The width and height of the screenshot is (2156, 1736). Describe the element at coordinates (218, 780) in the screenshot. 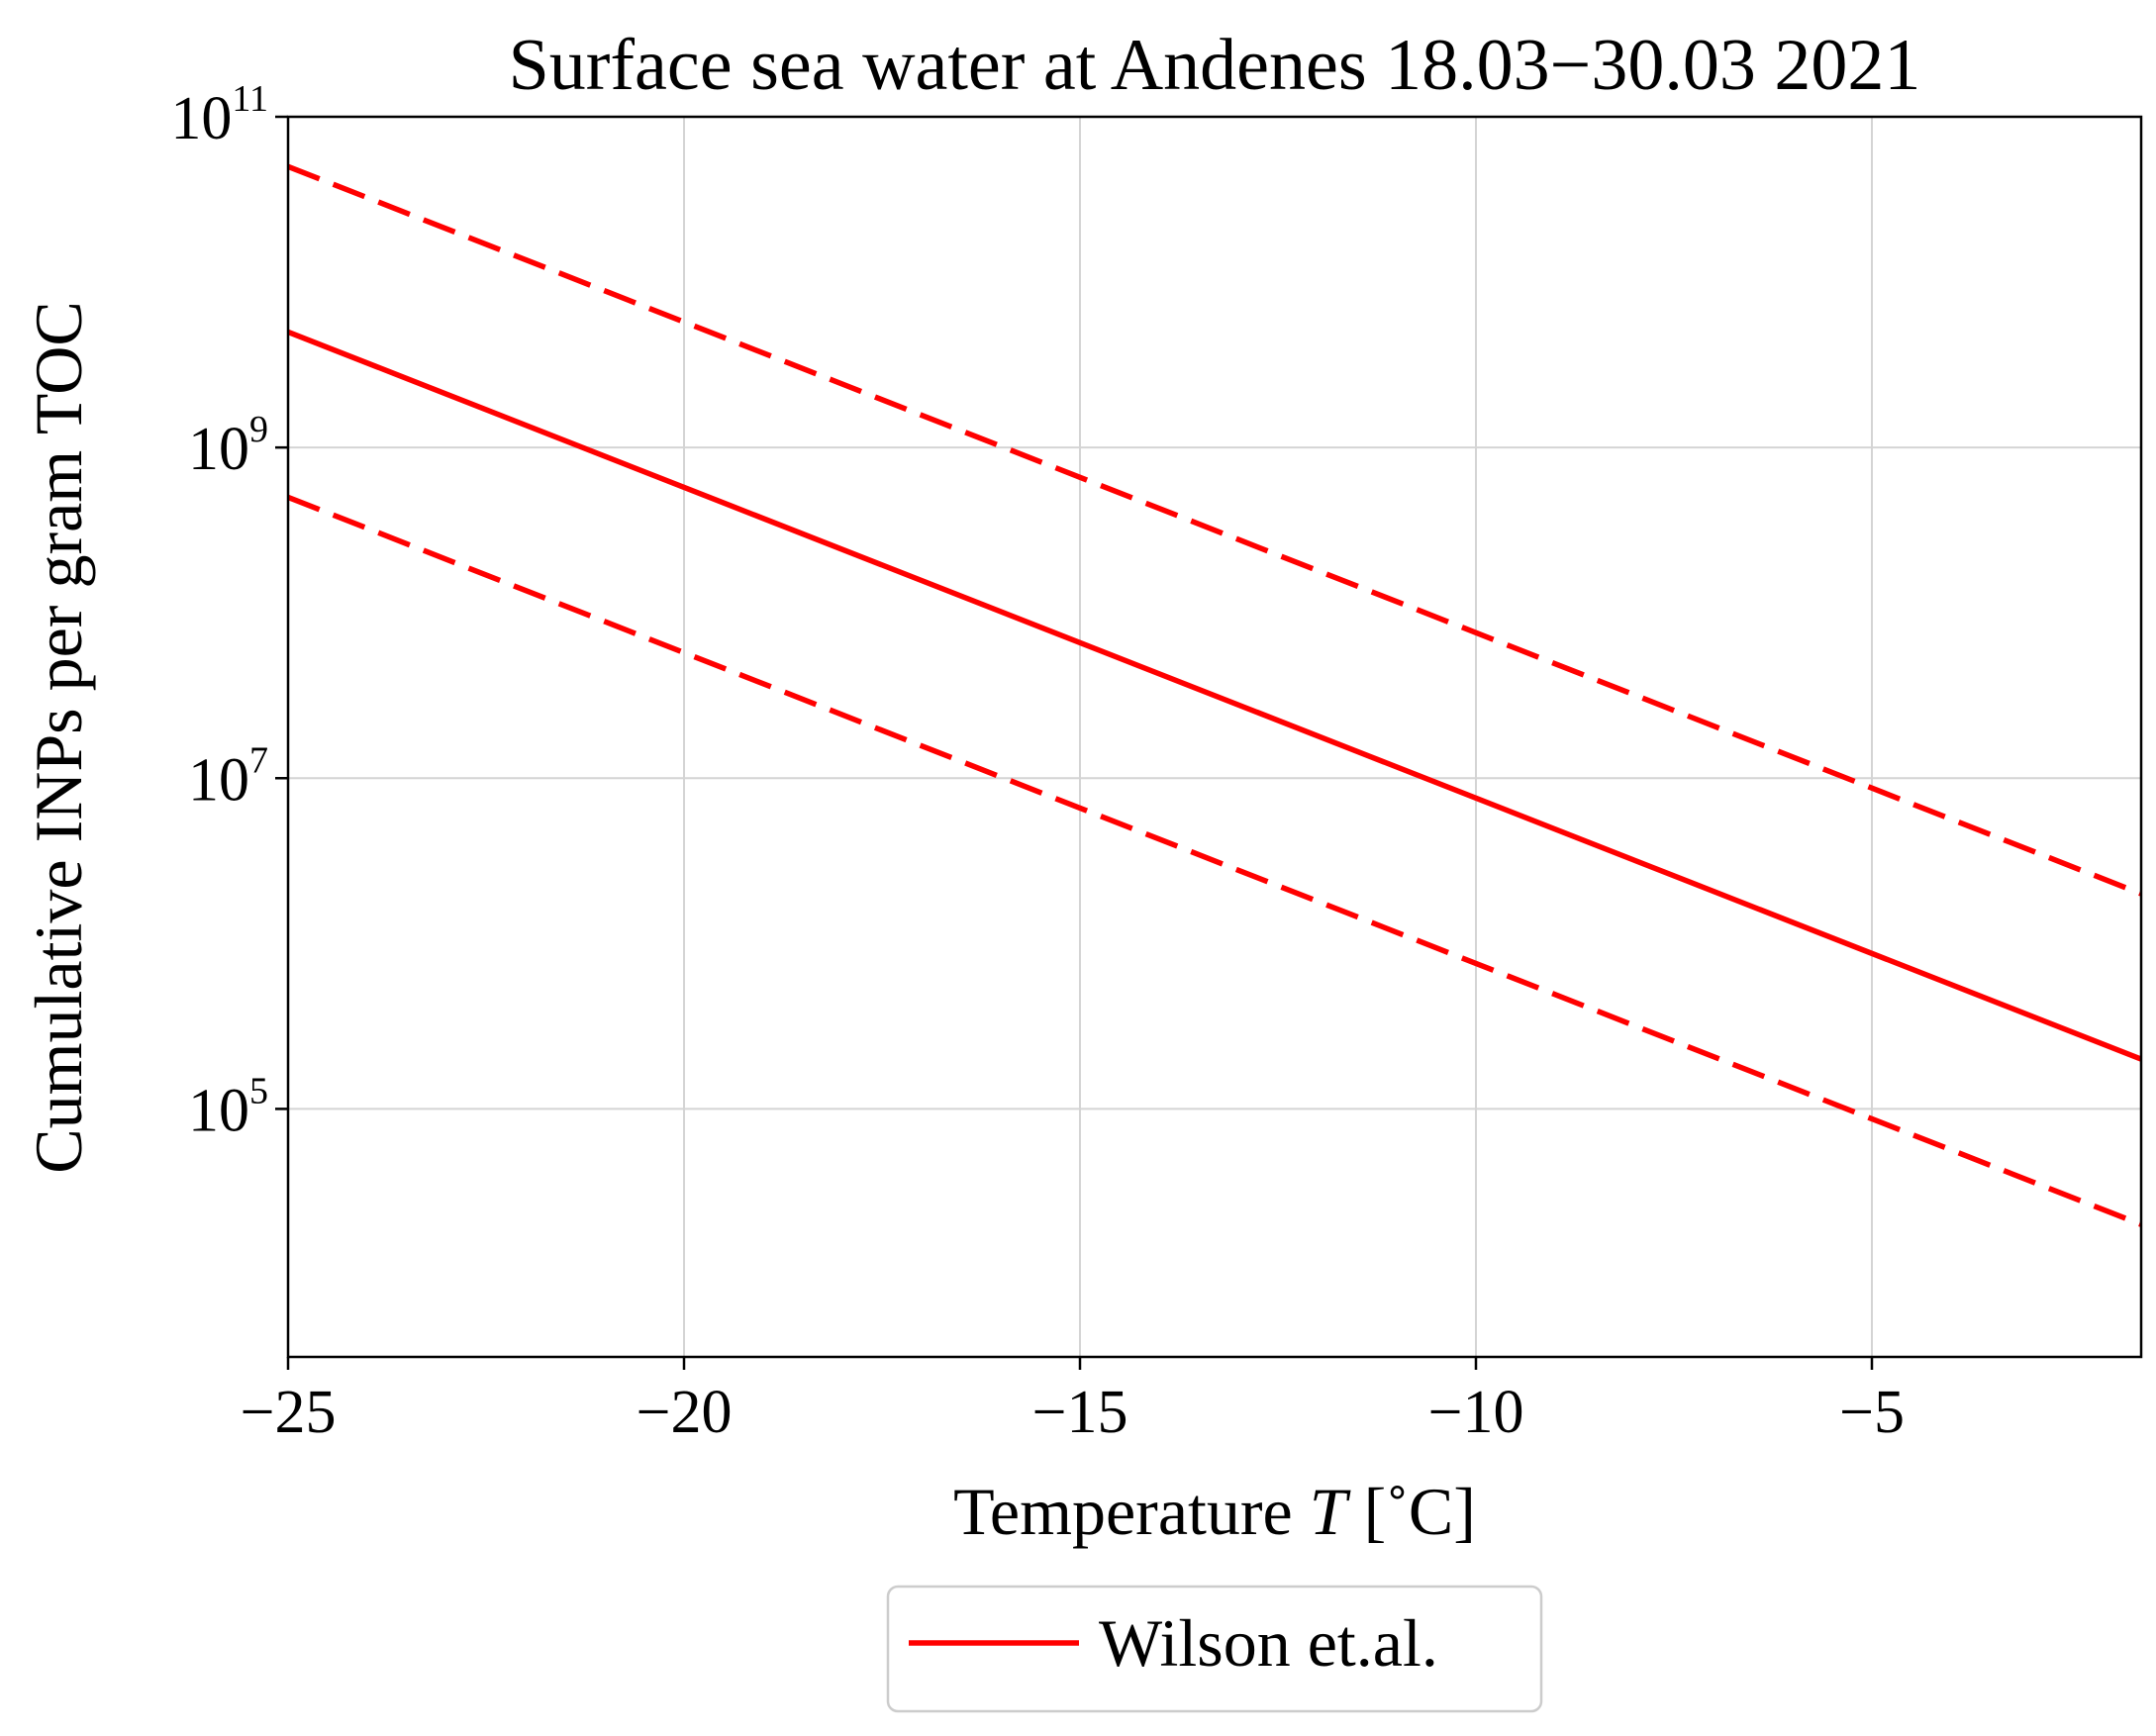

I see `y-tick-base-2: 10` at that location.